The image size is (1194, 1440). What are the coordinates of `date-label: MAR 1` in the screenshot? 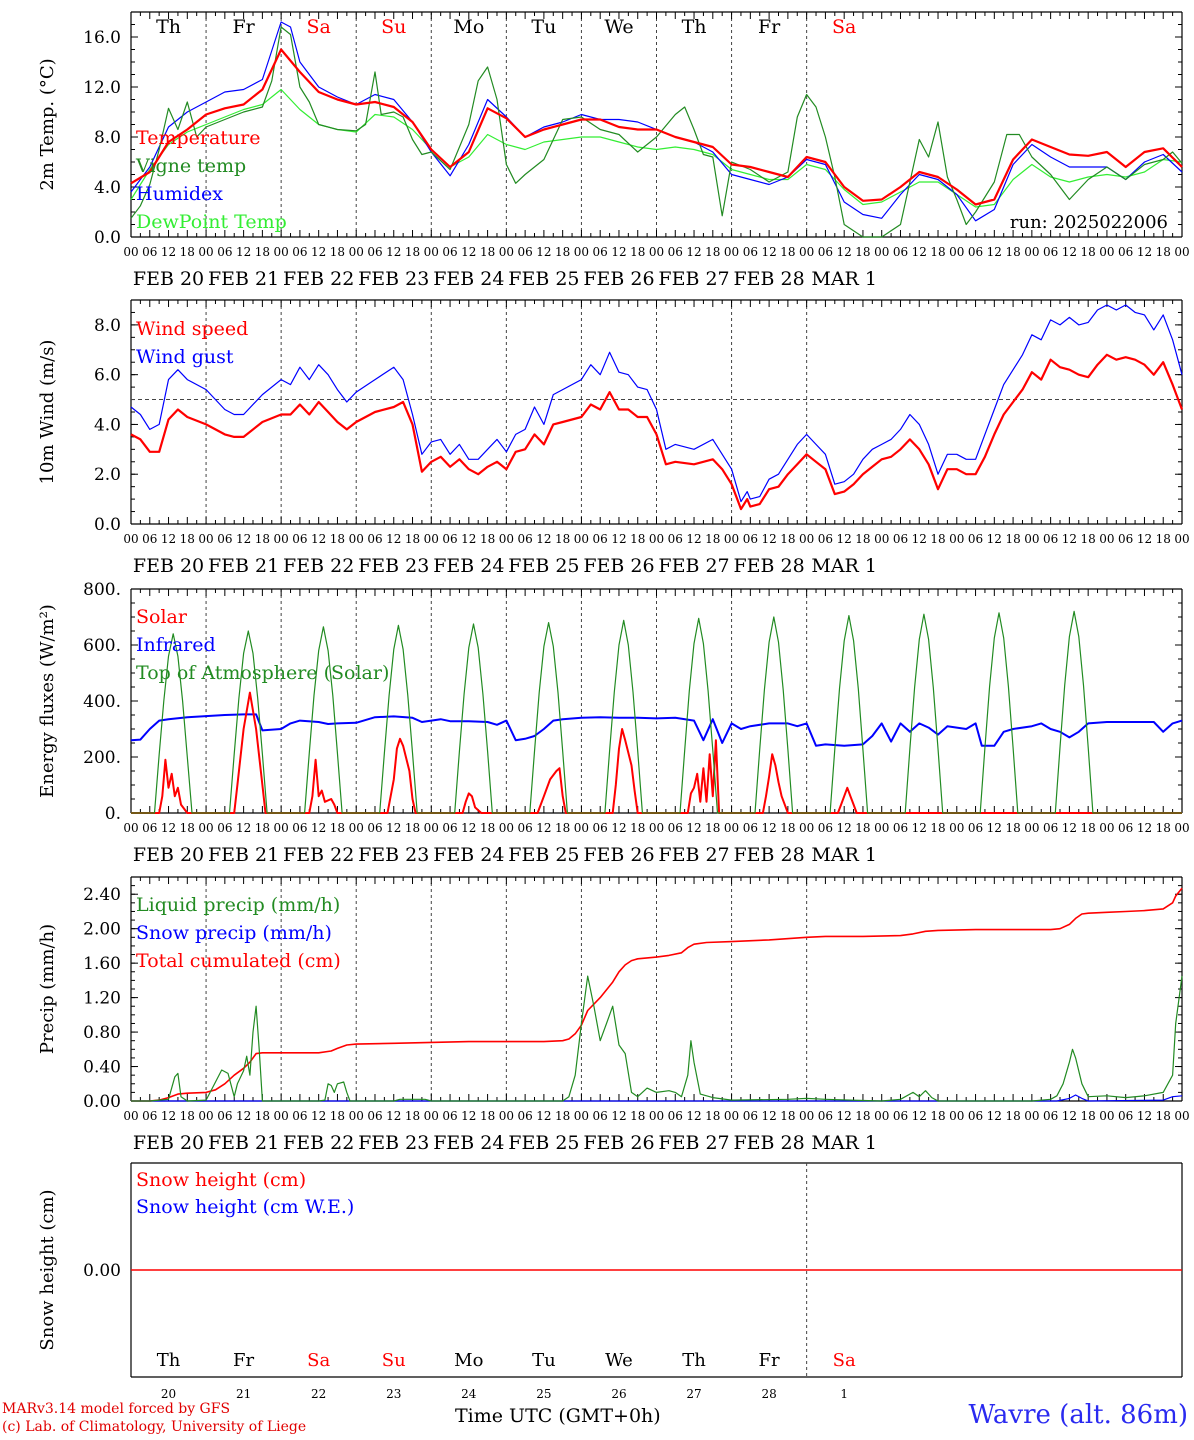 It's located at (844, 279).